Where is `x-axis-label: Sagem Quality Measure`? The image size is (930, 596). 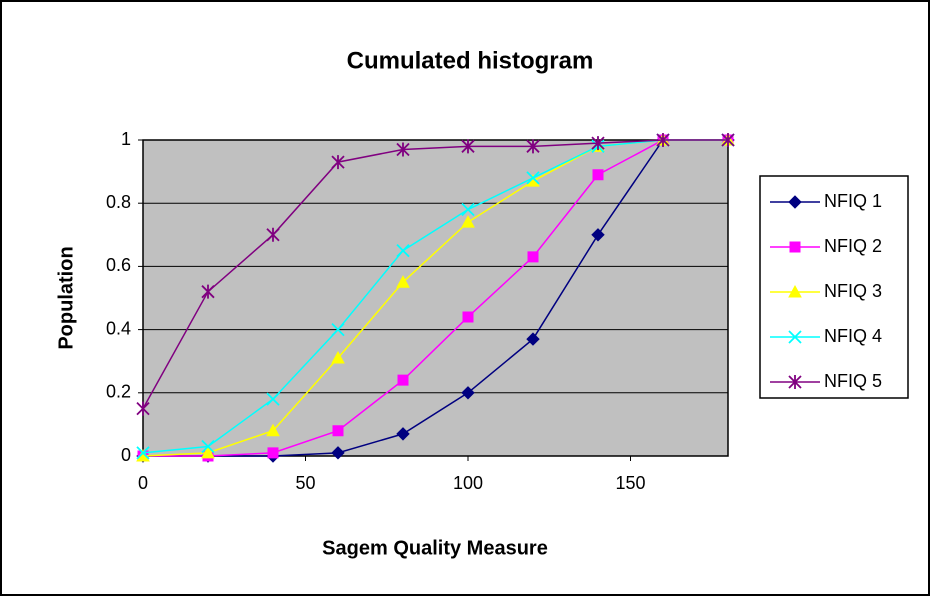 x-axis-label: Sagem Quality Measure is located at coordinates (435, 548).